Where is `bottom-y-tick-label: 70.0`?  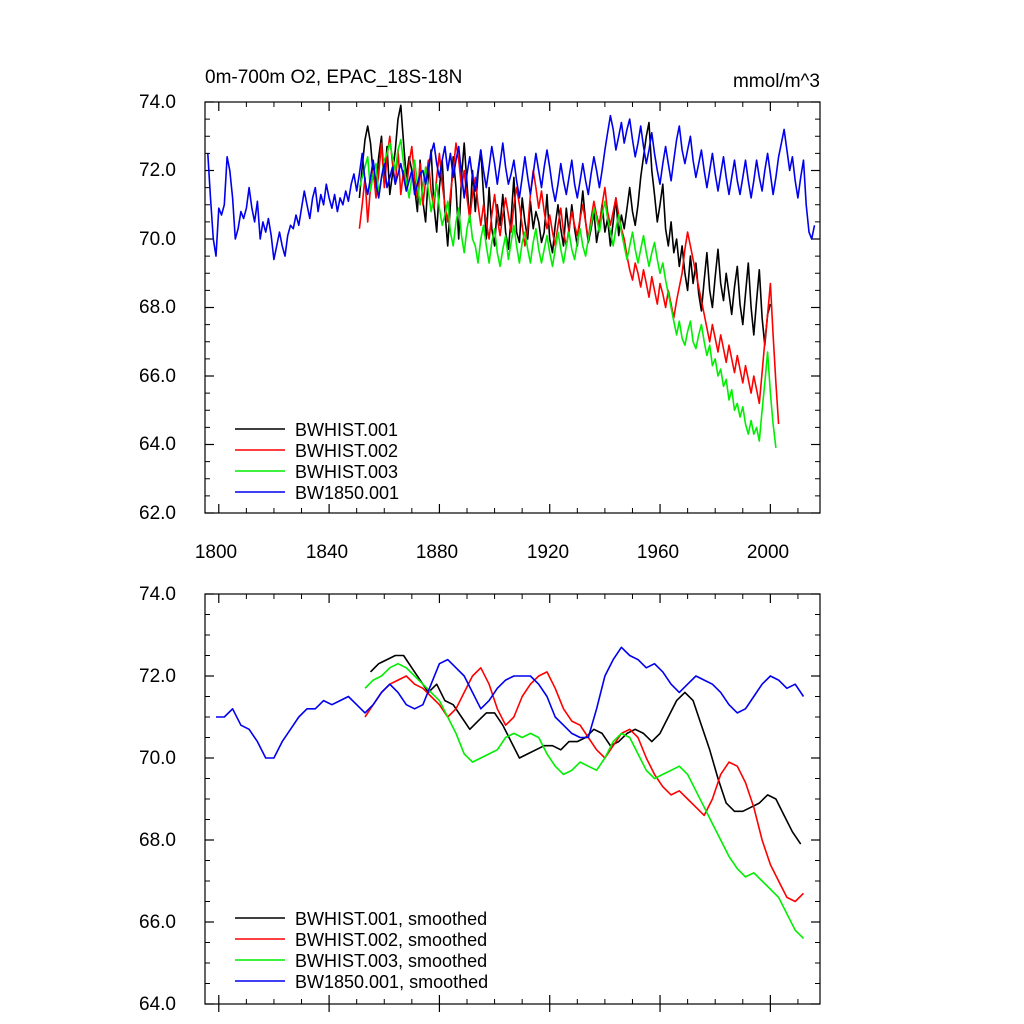 bottom-y-tick-label: 70.0 is located at coordinates (157, 758).